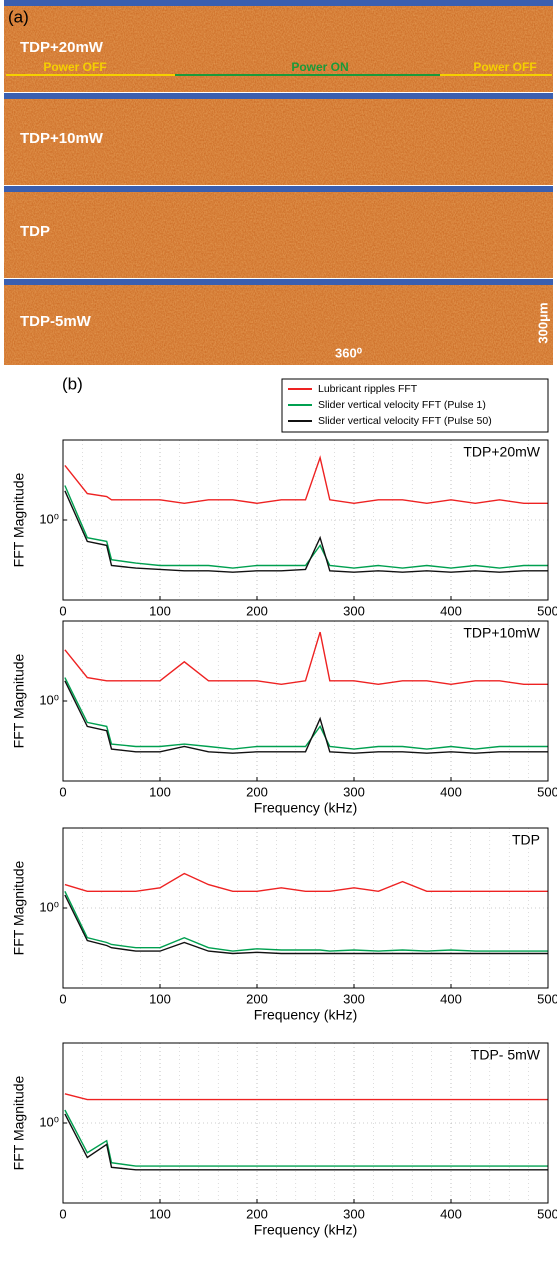 Image resolution: width=557 pixels, height=1275 pixels. What do you see at coordinates (72, 383) in the screenshot?
I see `panel-label: (b)` at bounding box center [72, 383].